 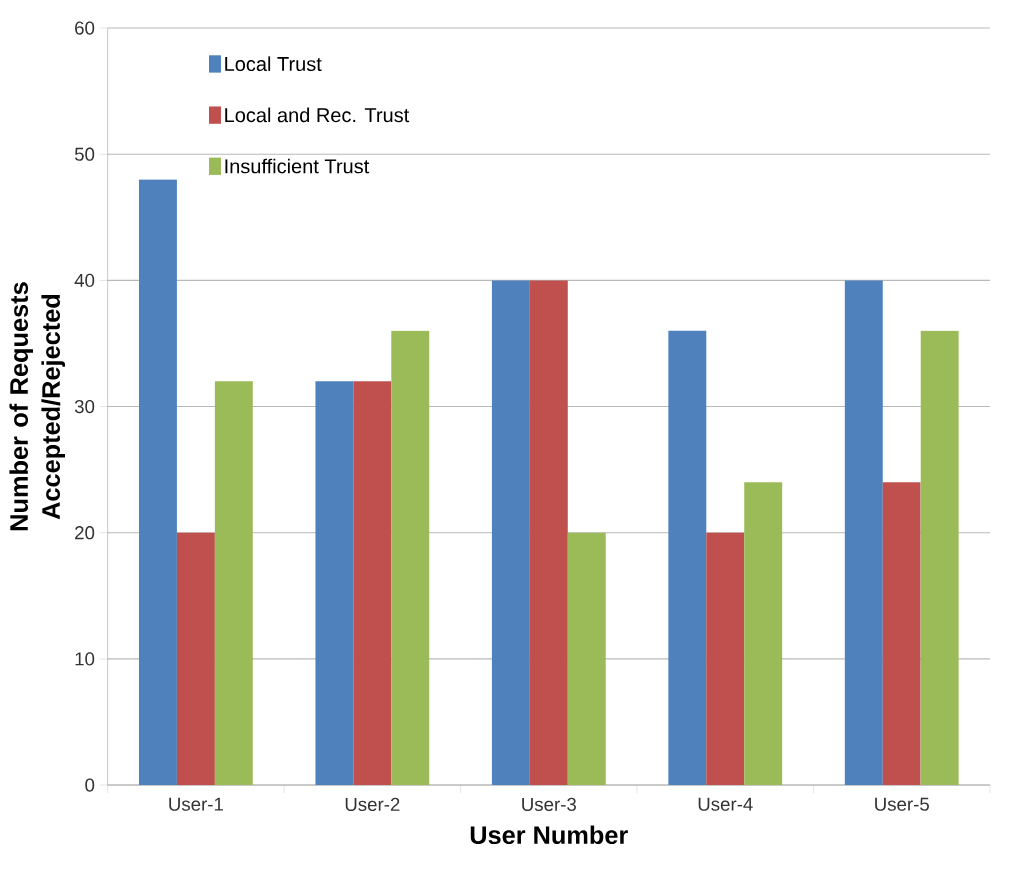 I want to click on y-tick-label: 10, so click(x=85, y=659).